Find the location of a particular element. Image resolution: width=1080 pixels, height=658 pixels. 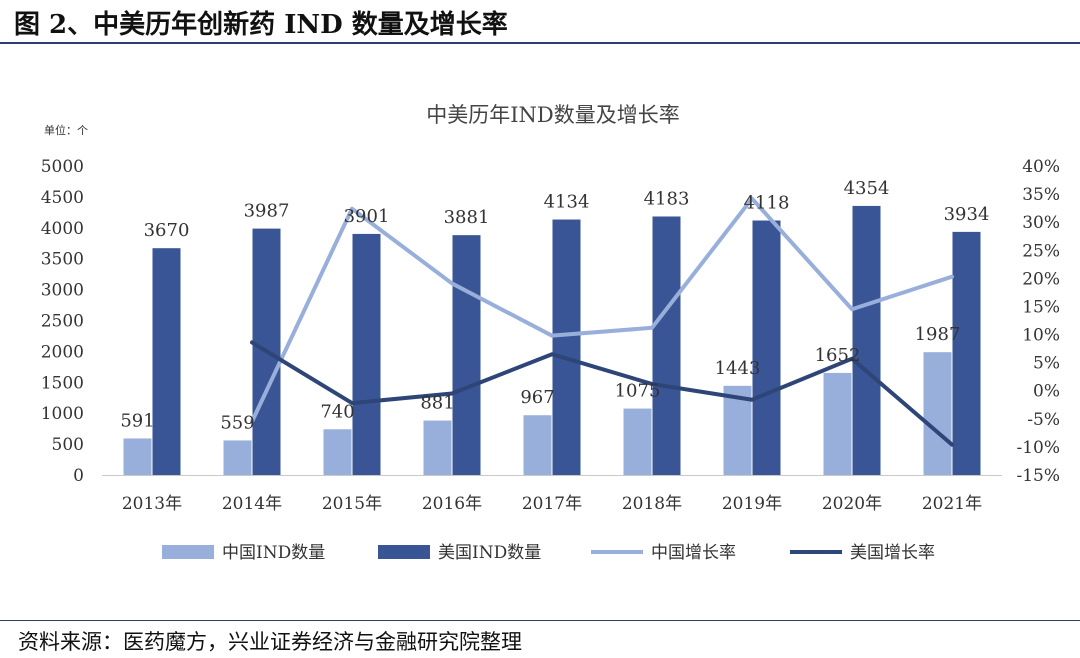

us-value-label-2016: 3881 is located at coordinates (467, 217).